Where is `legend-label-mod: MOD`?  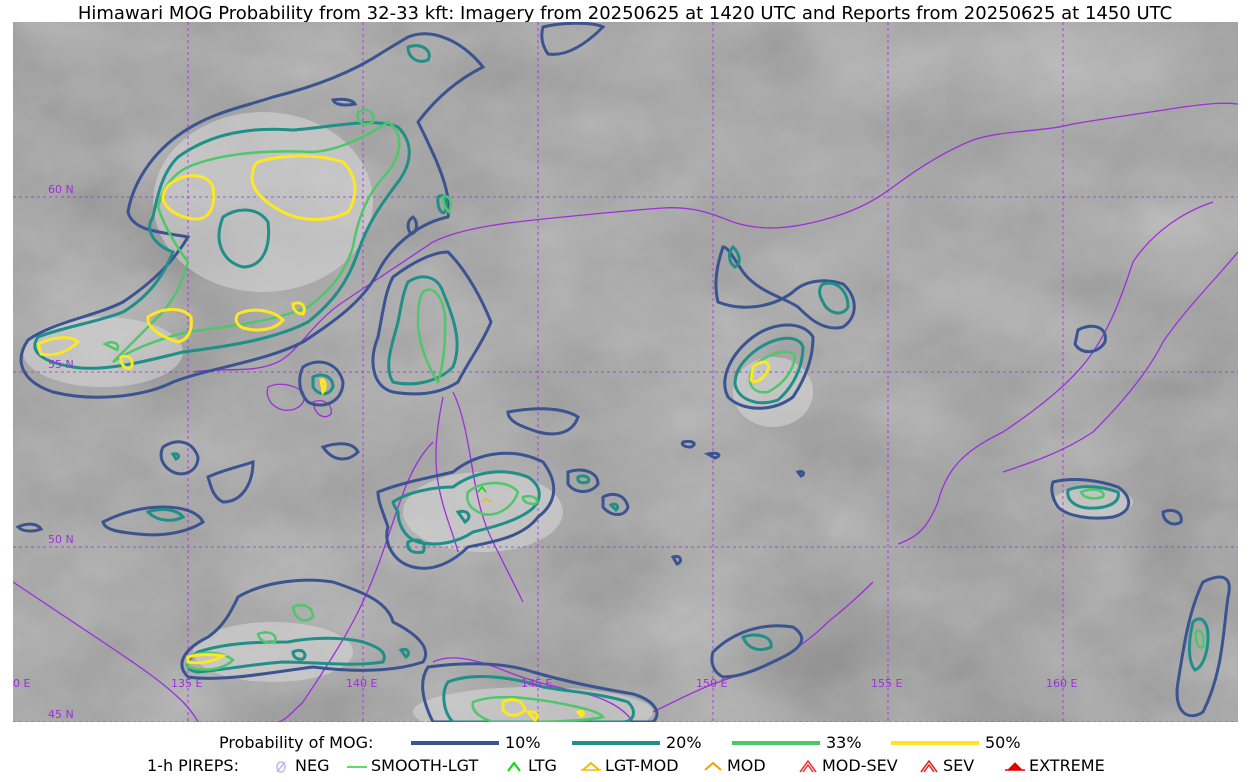
legend-label-mod: MOD is located at coordinates (746, 765).